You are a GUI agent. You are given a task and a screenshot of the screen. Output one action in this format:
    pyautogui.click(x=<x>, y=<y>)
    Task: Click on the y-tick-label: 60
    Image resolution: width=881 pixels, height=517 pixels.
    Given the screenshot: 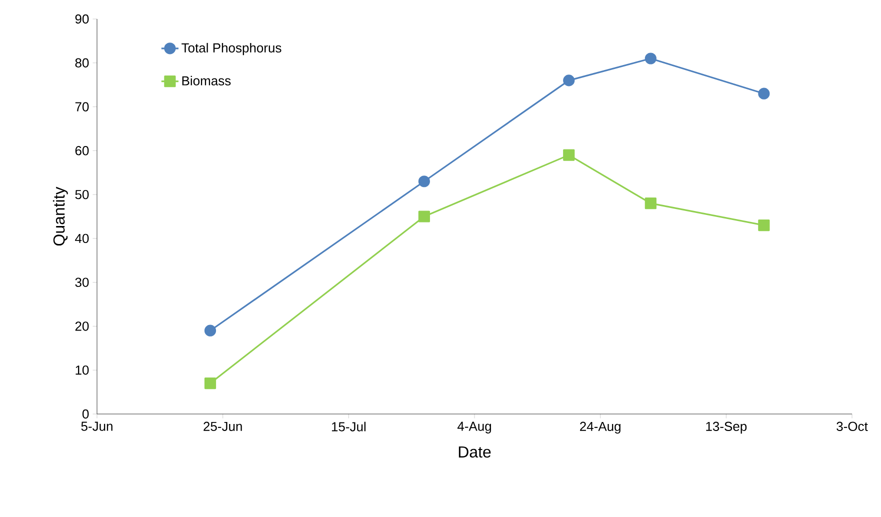 What is the action you would take?
    pyautogui.click(x=82, y=151)
    